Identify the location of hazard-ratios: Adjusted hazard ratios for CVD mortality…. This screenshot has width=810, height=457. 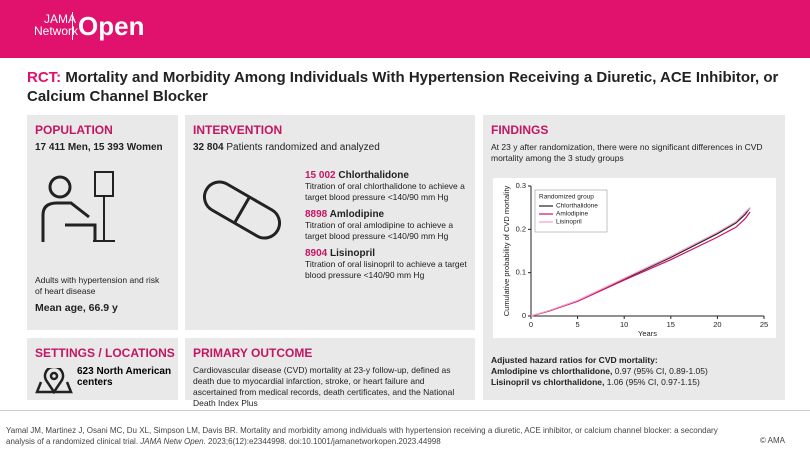
(636, 371).